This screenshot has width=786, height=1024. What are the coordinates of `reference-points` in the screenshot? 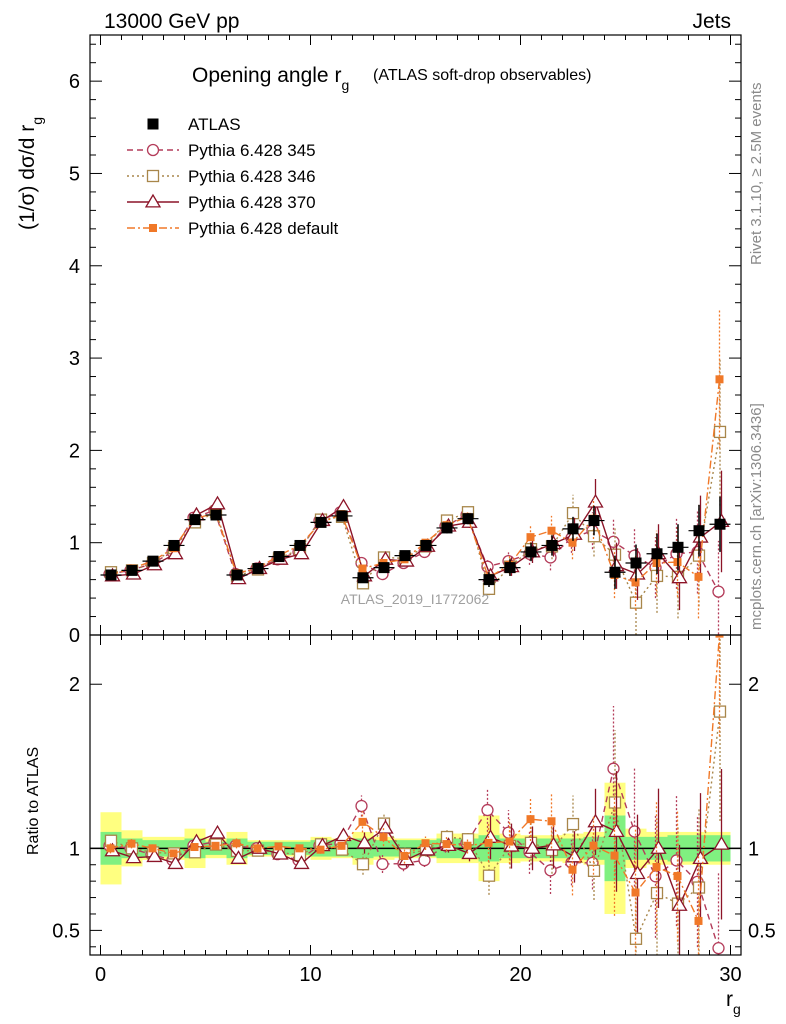 It's located at (415, 542).